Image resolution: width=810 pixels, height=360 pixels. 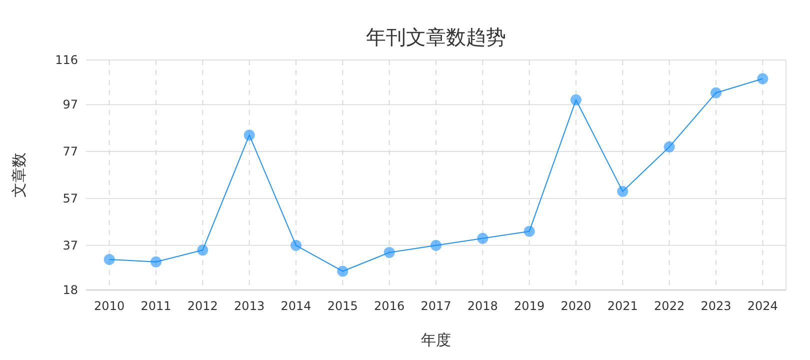 What do you see at coordinates (669, 306) in the screenshot?
I see `x-tick-label: 2022` at bounding box center [669, 306].